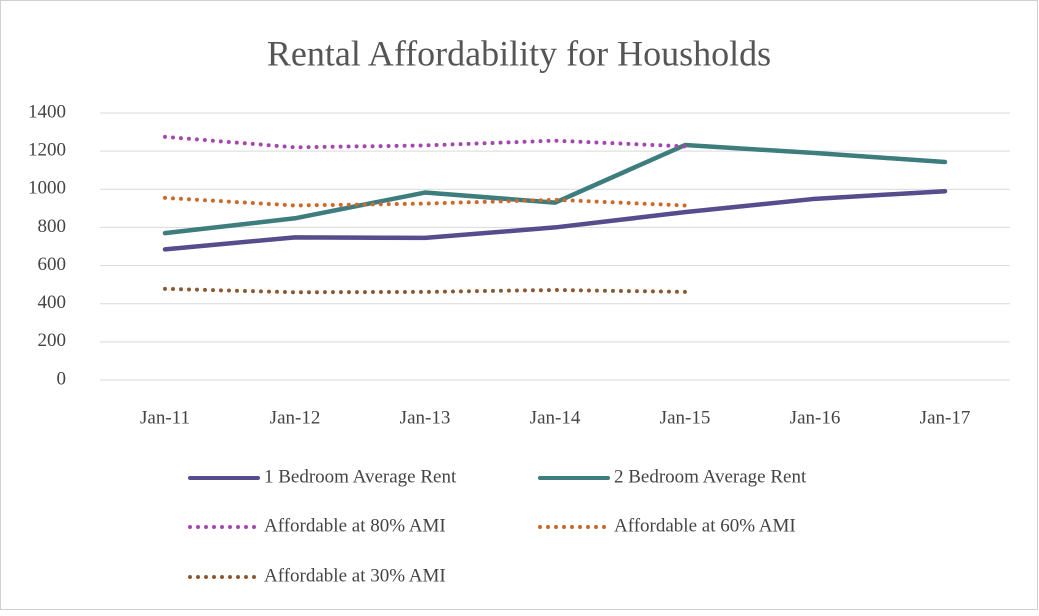  What do you see at coordinates (47, 150) in the screenshot?
I see `y-tick-label: 1200` at bounding box center [47, 150].